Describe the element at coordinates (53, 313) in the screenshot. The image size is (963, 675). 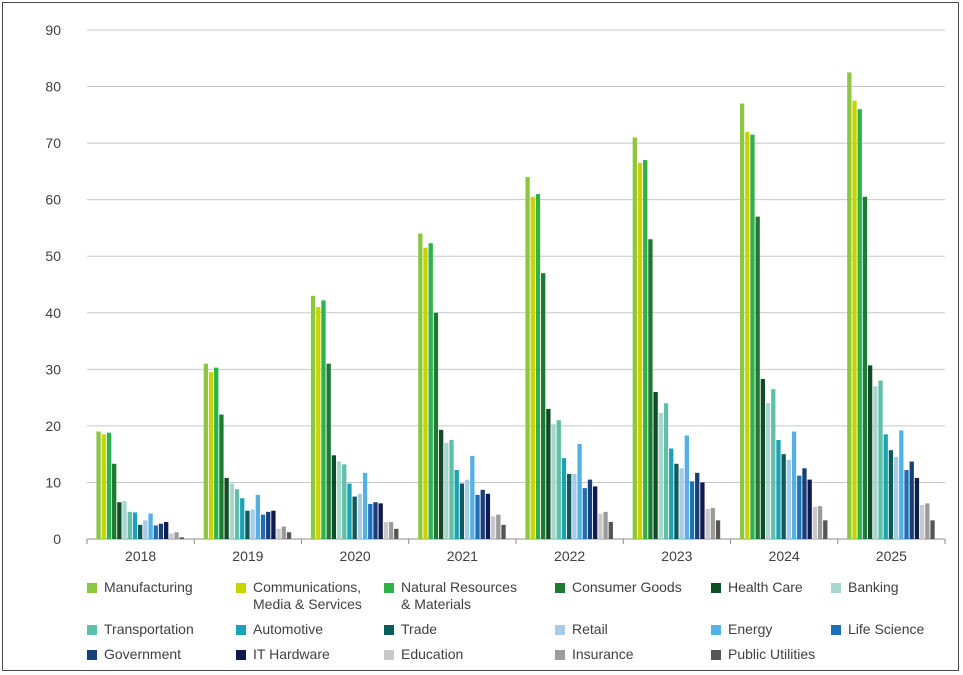
I see `y-tick-label: 40` at that location.